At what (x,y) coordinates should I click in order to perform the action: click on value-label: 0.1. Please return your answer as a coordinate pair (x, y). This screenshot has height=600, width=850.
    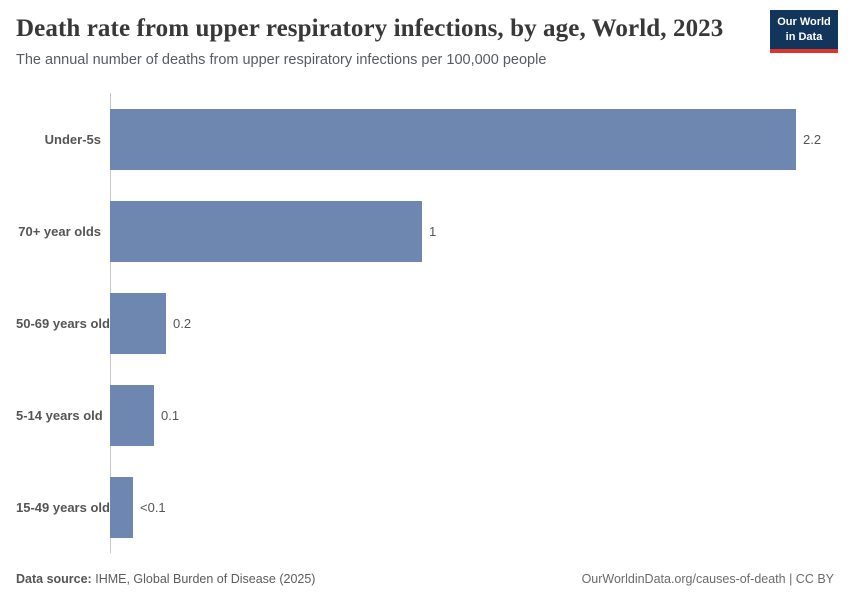
    Looking at the image, I should click on (170, 415).